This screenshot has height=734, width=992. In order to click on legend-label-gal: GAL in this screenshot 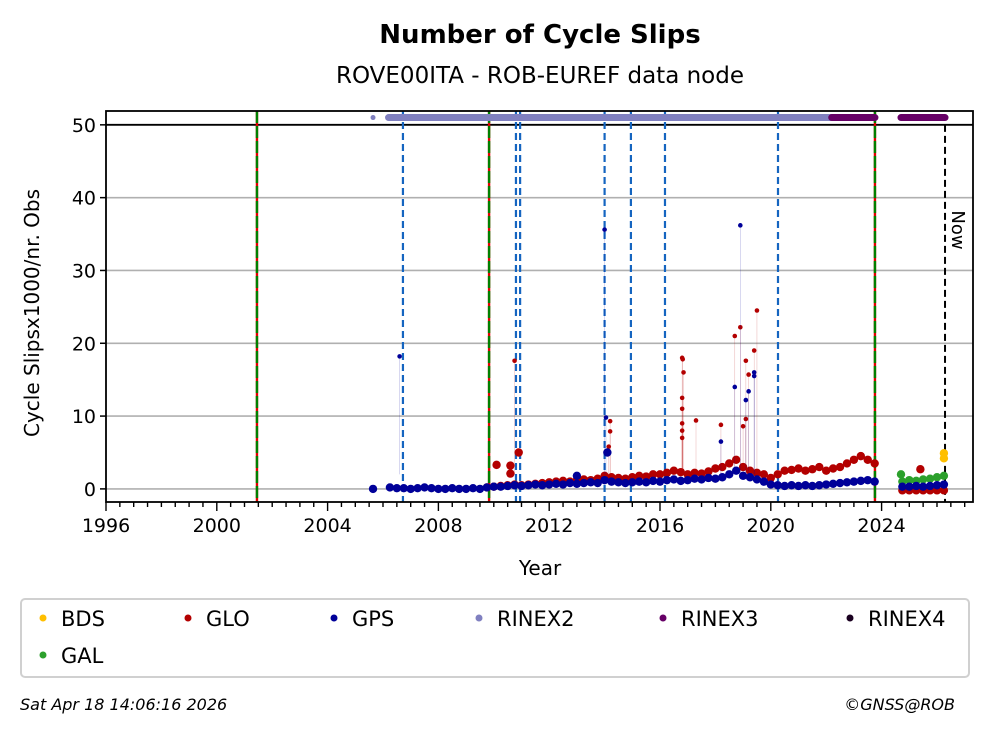, I will do `click(82, 656)`.